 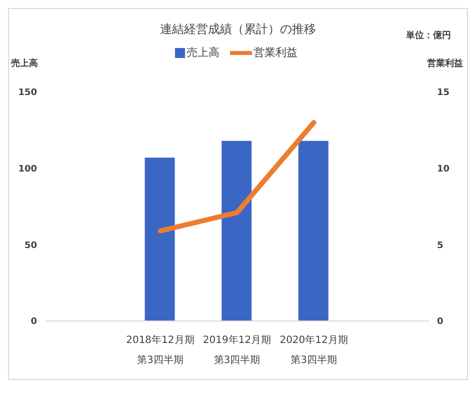 I want to click on legend-label: 営業利益, so click(x=275, y=52).